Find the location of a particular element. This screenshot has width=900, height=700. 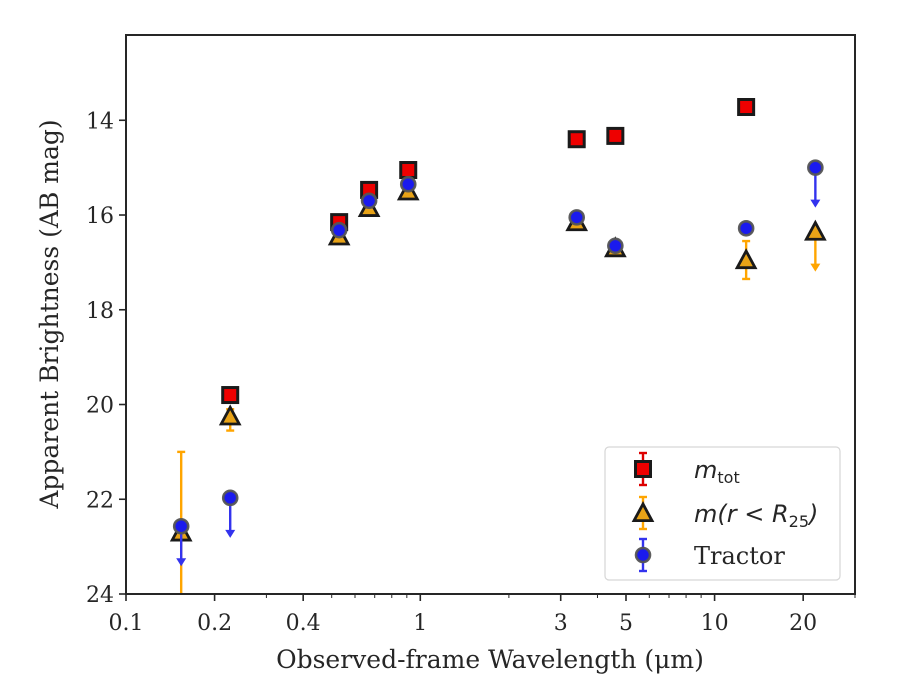

legend: mtot m(r < R25) Tractor is located at coordinates (722, 513).